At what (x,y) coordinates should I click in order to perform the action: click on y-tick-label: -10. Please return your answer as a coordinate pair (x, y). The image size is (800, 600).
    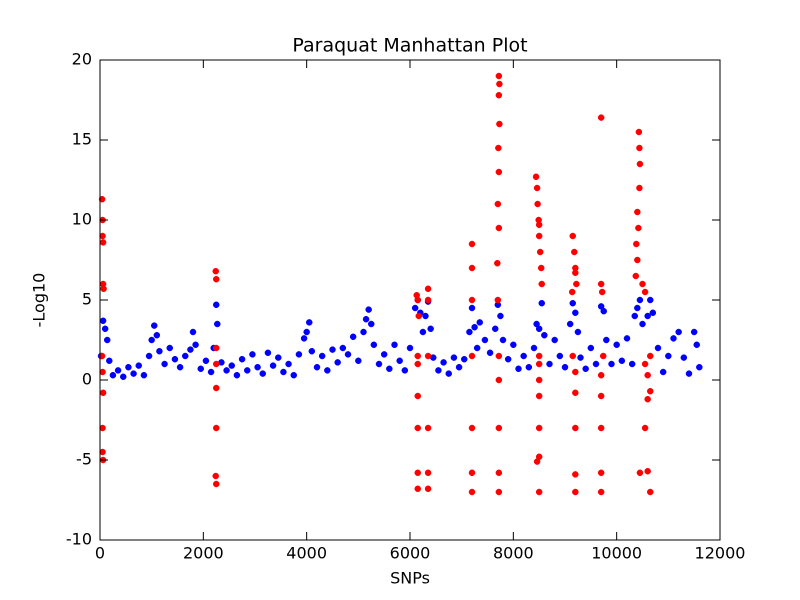
    Looking at the image, I should click on (79, 539).